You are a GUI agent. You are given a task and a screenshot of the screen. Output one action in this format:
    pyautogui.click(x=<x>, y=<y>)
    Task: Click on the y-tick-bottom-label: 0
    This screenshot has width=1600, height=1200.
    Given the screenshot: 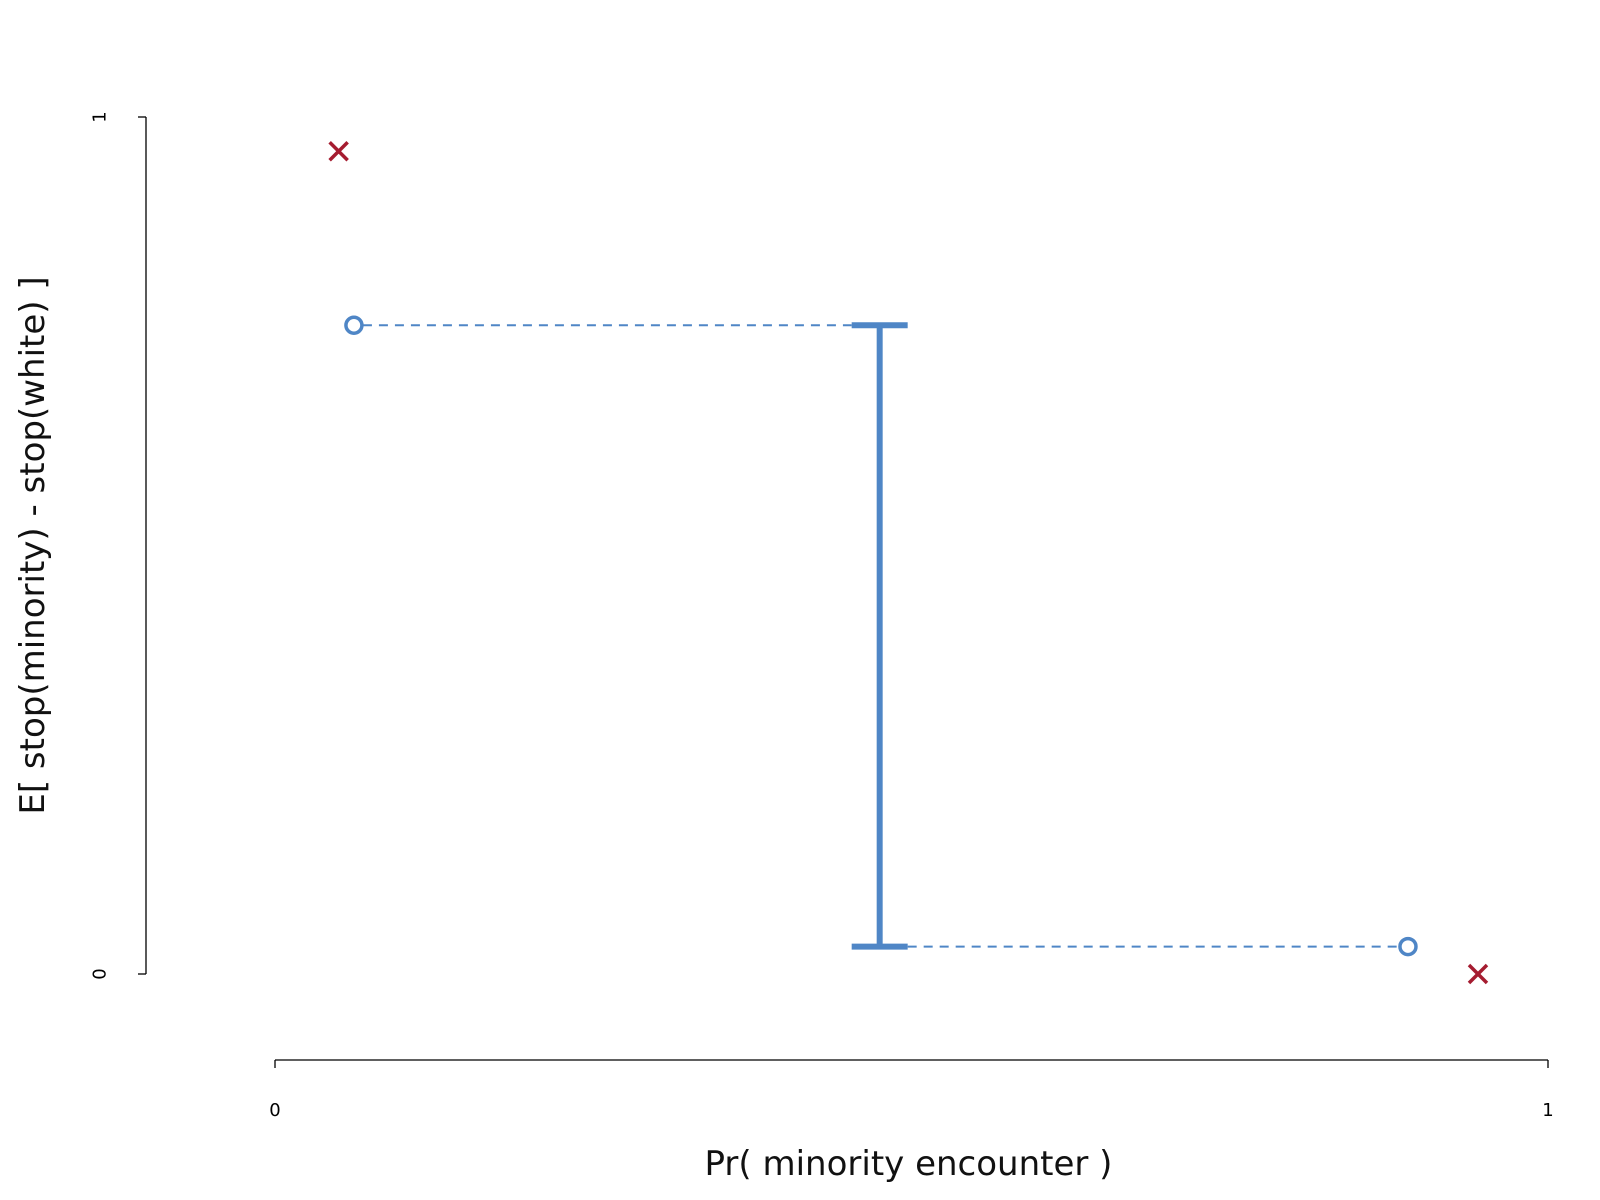 What is the action you would take?
    pyautogui.click(x=99, y=973)
    